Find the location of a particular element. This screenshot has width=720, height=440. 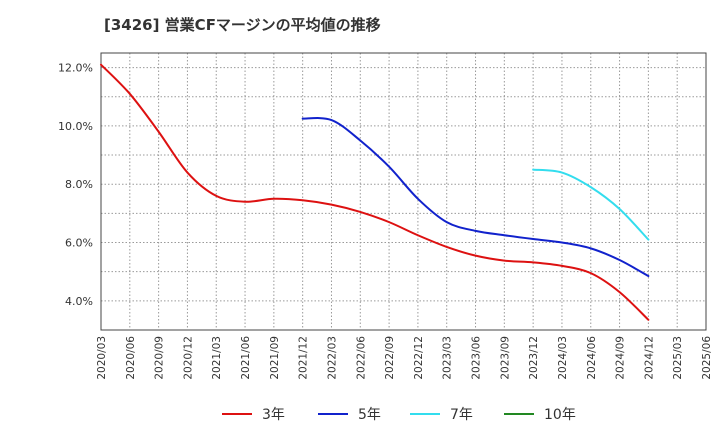

x-tick-label: 2020/03 is located at coordinates (102, 358).